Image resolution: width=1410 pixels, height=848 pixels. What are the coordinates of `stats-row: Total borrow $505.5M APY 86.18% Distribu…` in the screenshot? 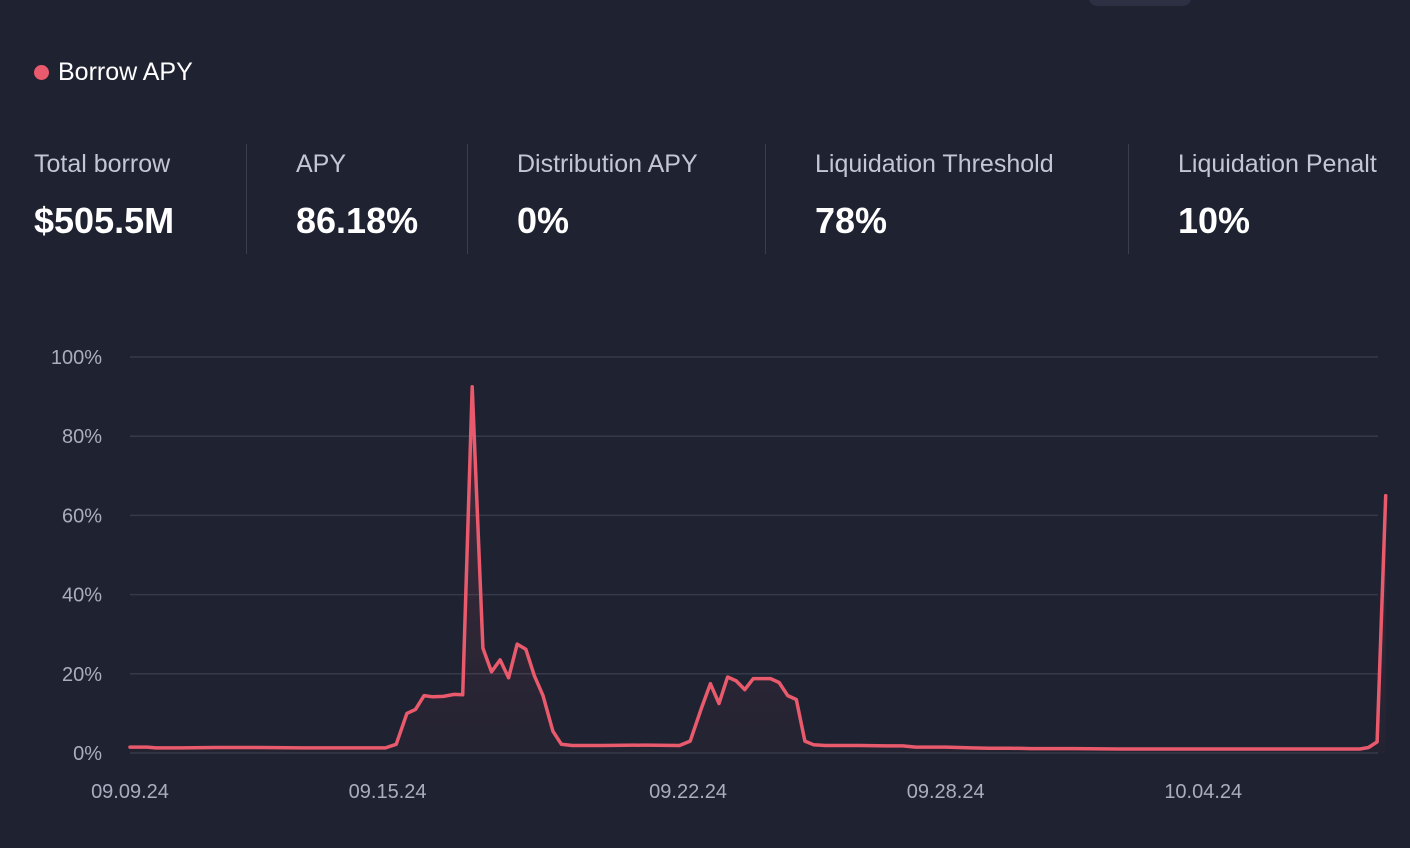 It's located at (705, 199).